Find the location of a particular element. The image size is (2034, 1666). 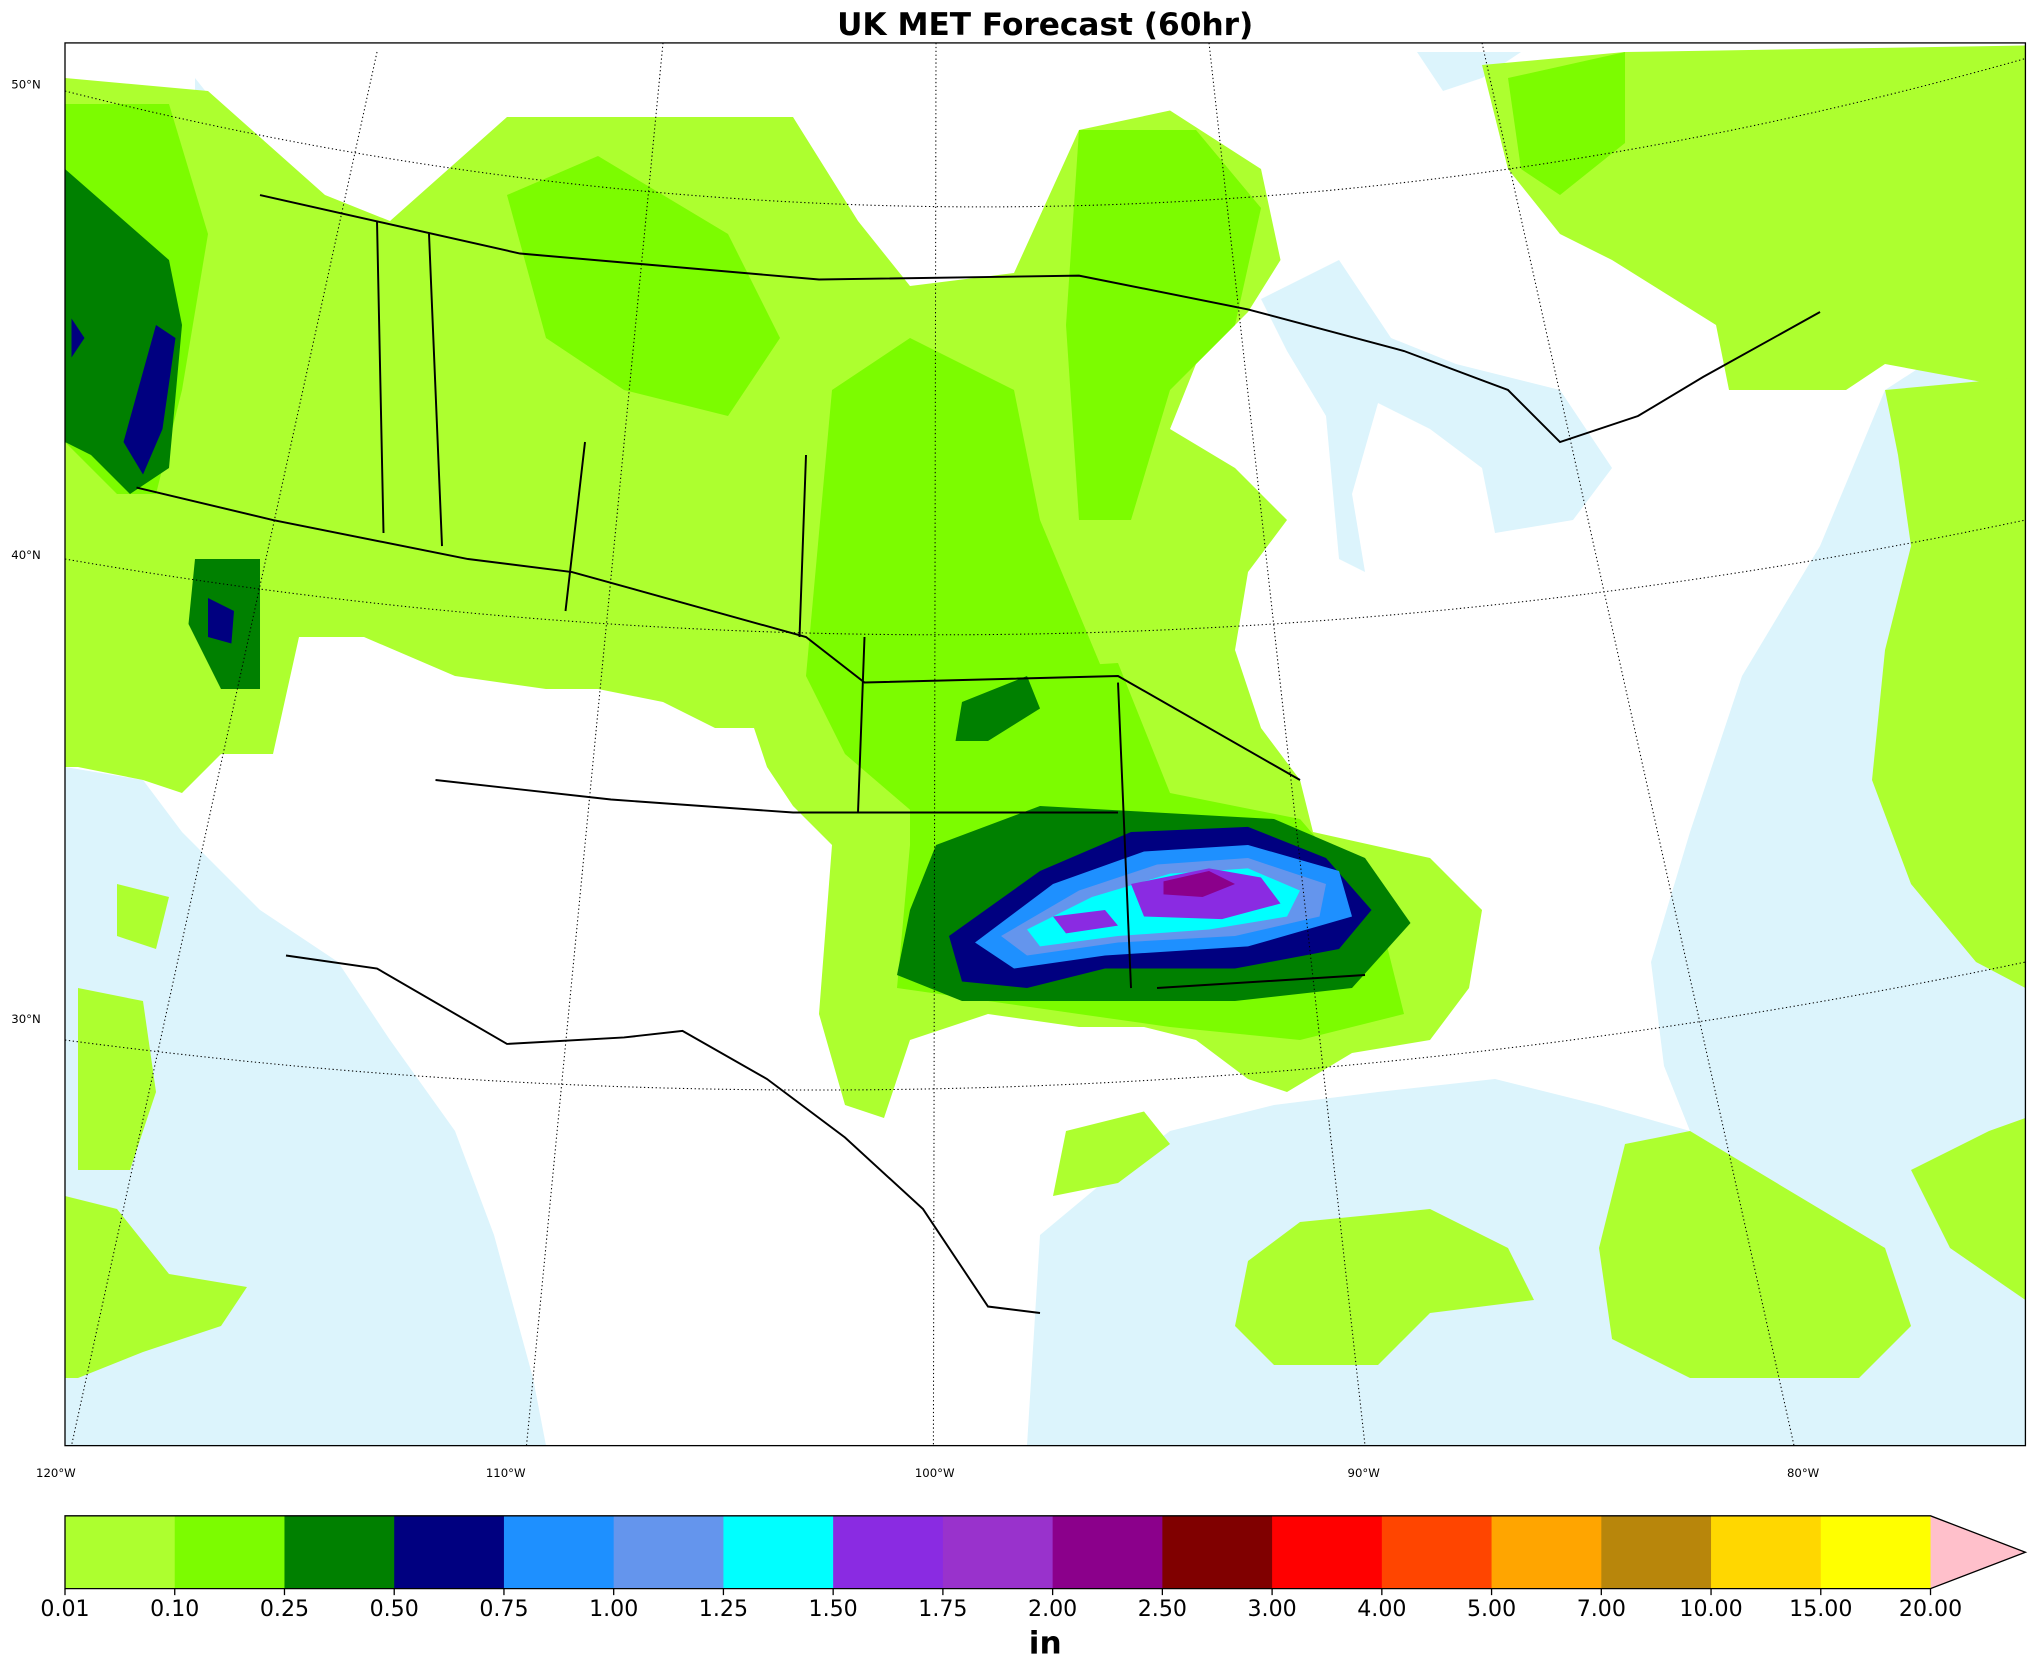

colorbar-tick-label: 2.50 is located at coordinates (1162, 1609).